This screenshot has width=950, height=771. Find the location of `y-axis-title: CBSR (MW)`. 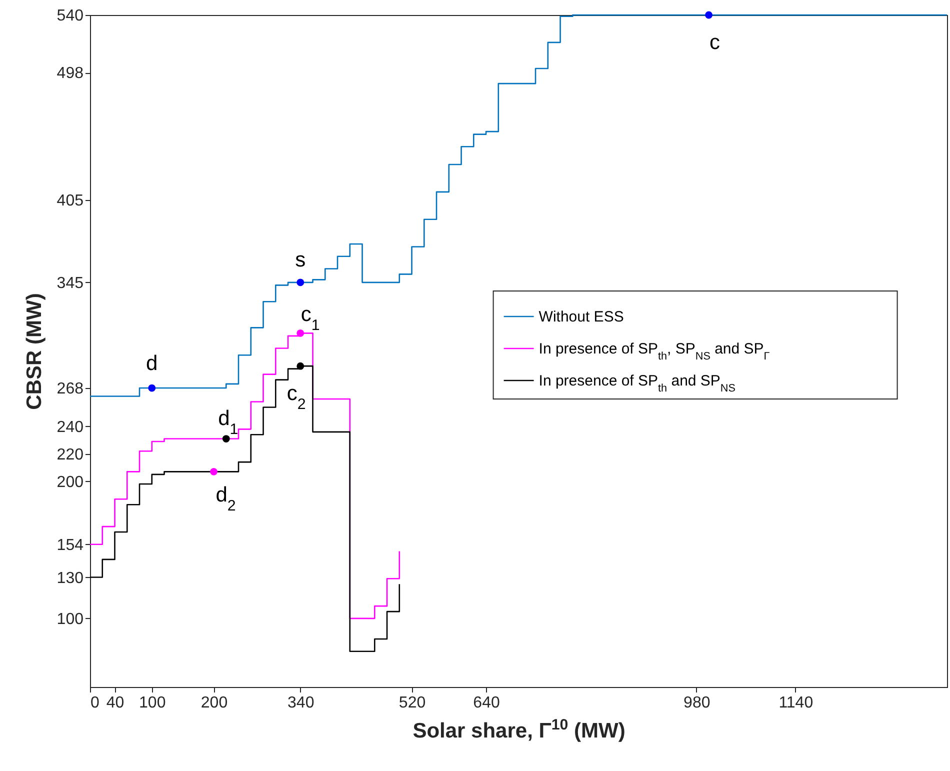

y-axis-title: CBSR (MW) is located at coordinates (34, 351).